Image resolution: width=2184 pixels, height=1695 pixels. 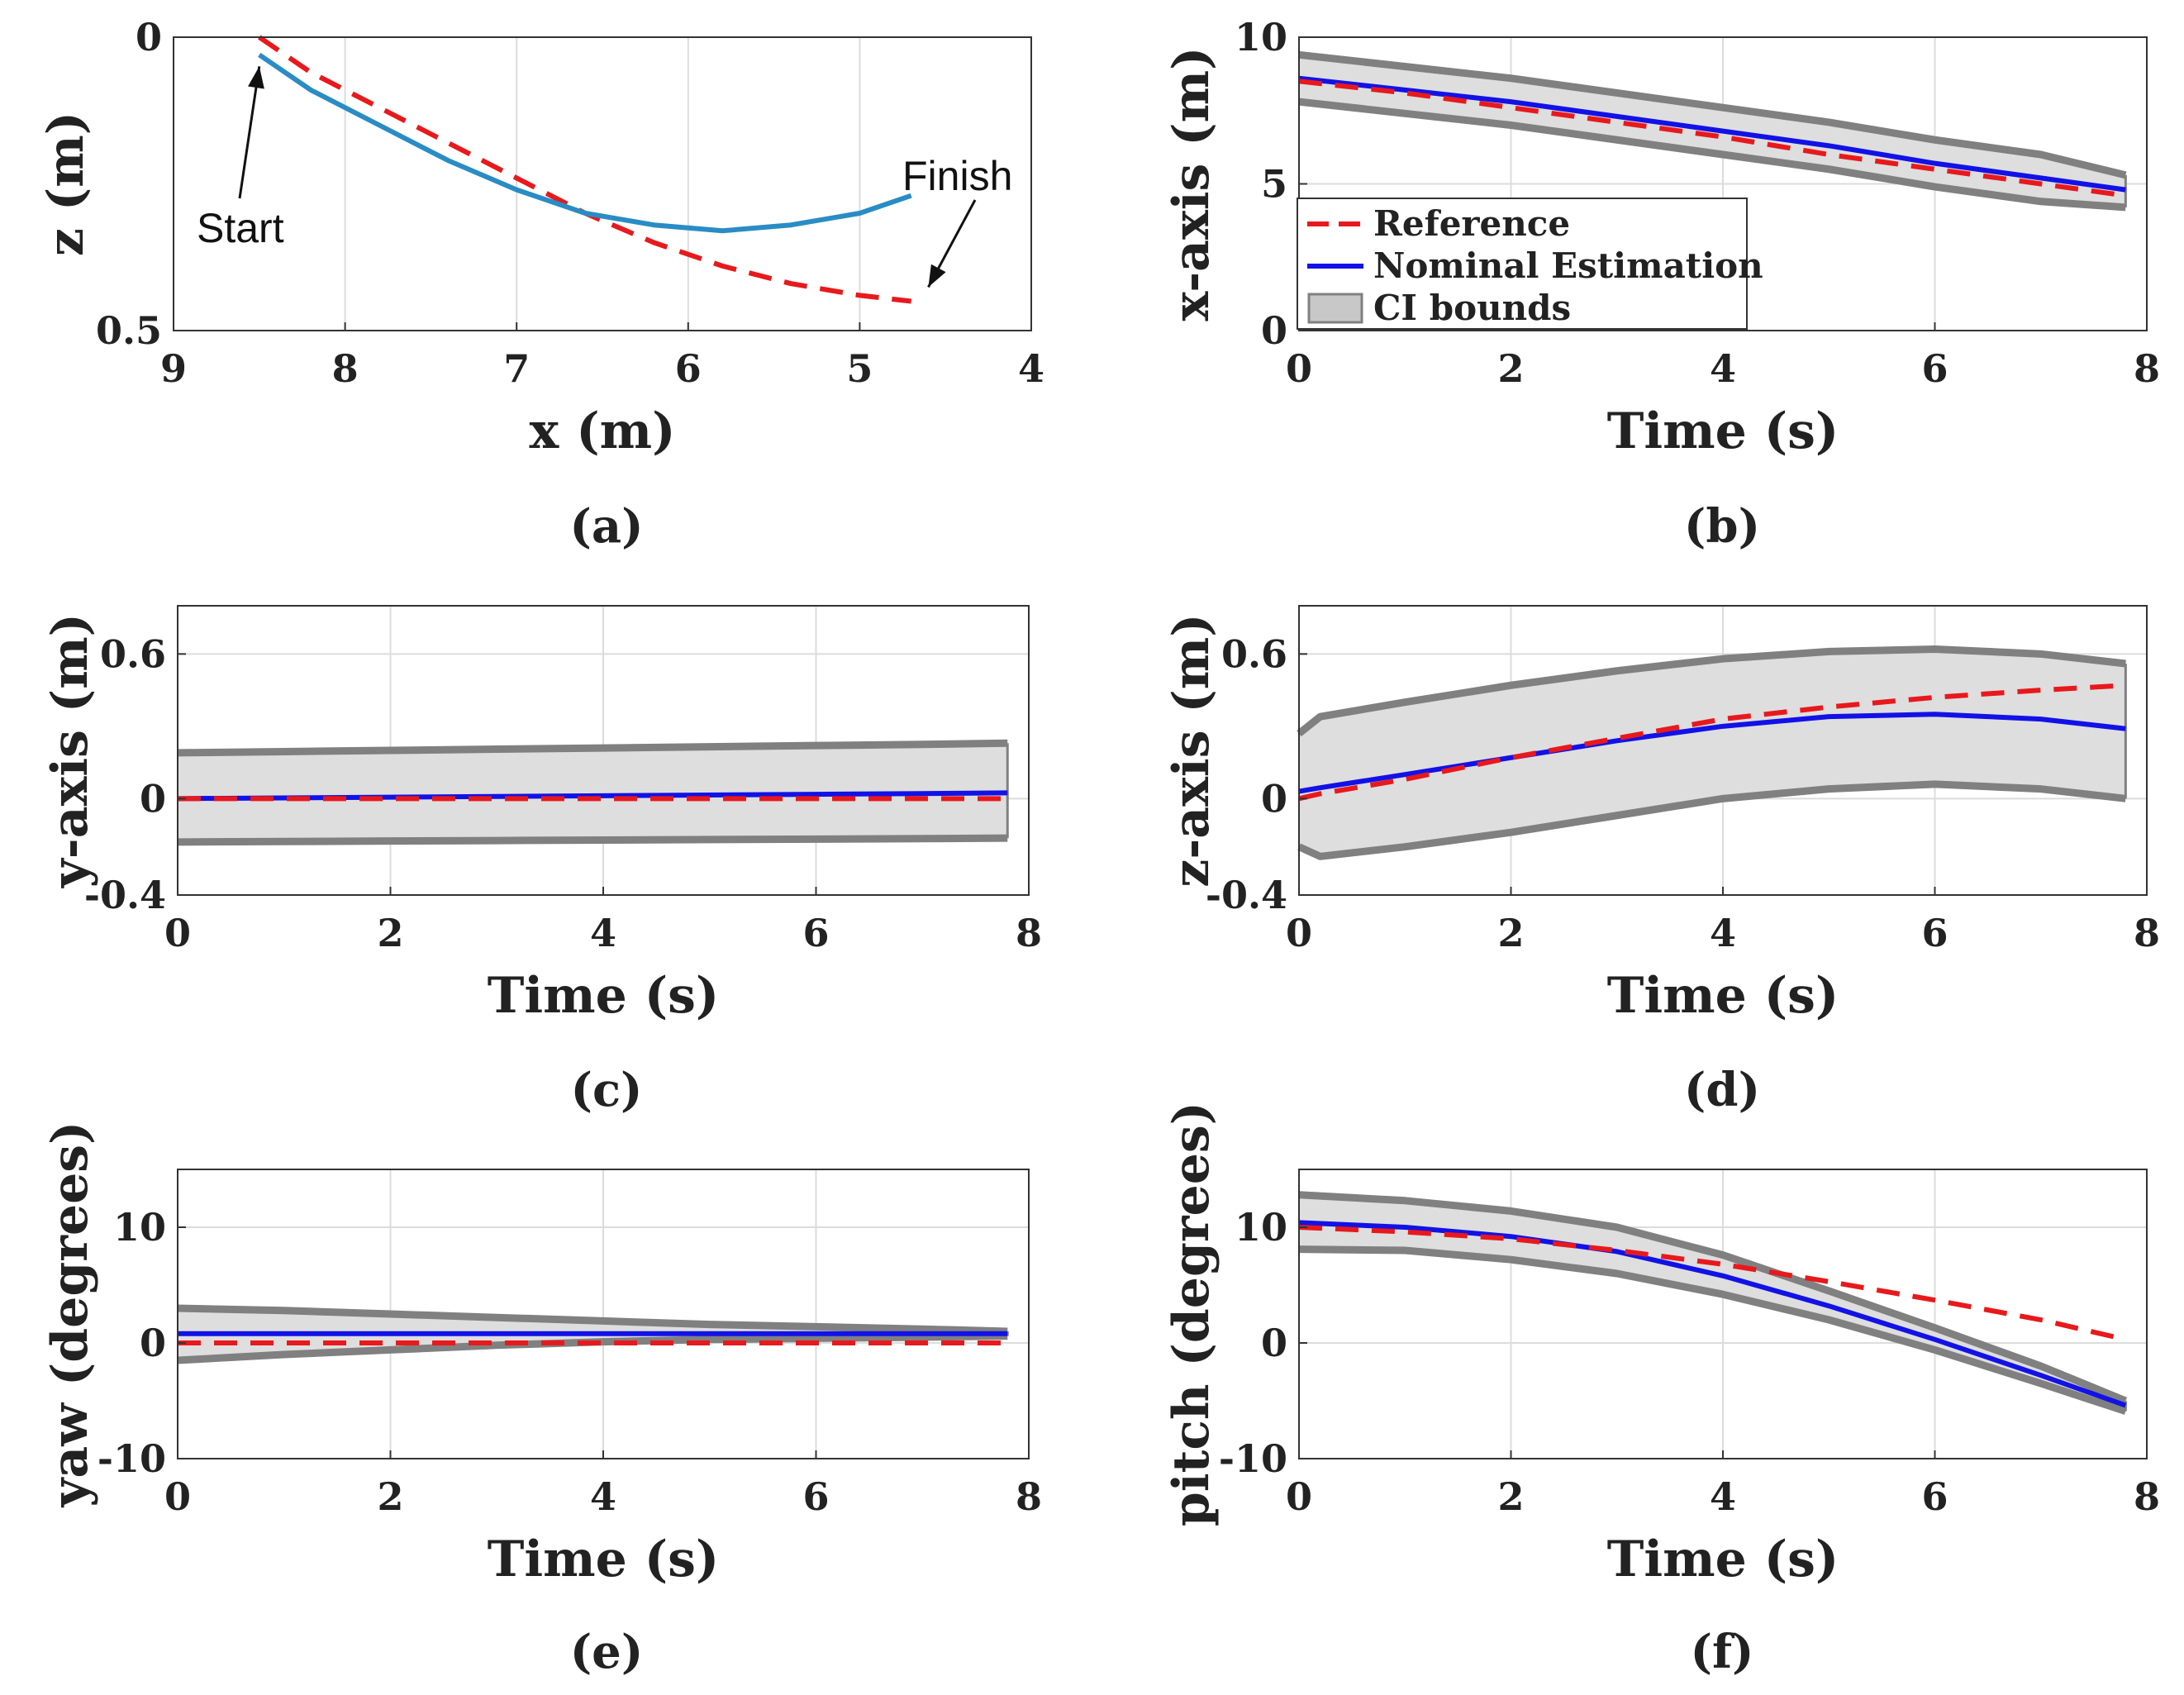 I want to click on legend-ci-swatch, so click(x=1335, y=308).